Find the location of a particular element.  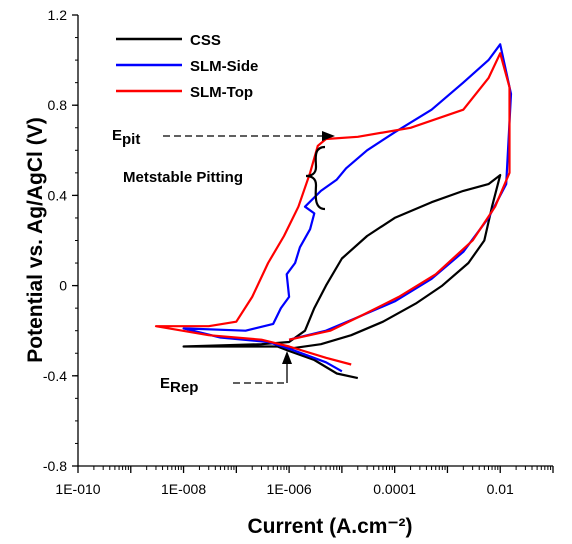

y-tick-label: -0.8 is located at coordinates (55, 466).